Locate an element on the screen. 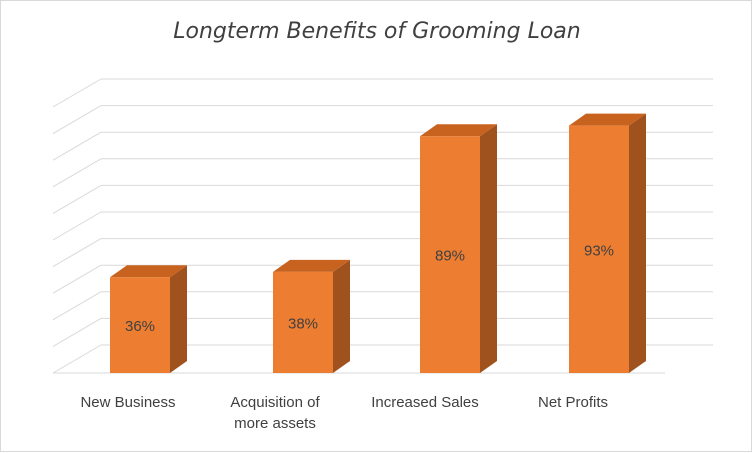 The width and height of the screenshot is (752, 453). bar: 89% is located at coordinates (458, 248).